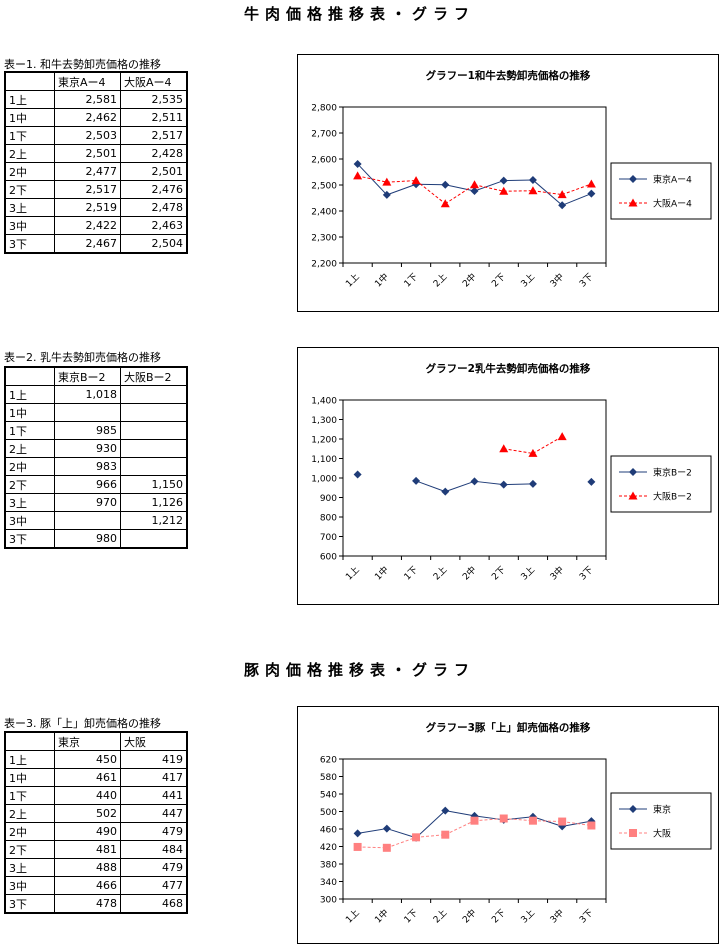 Image resolution: width=719 pixels, height=952 pixels. Describe the element at coordinates (328, 901) in the screenshot. I see `y-tick-label: 300` at that location.